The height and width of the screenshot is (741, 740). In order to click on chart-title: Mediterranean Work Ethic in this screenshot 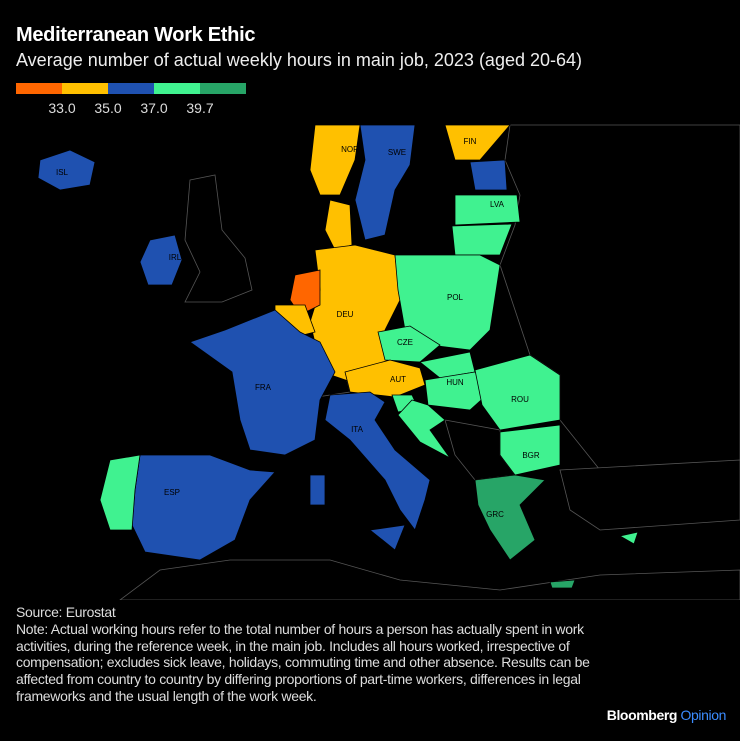, I will do `click(136, 35)`.